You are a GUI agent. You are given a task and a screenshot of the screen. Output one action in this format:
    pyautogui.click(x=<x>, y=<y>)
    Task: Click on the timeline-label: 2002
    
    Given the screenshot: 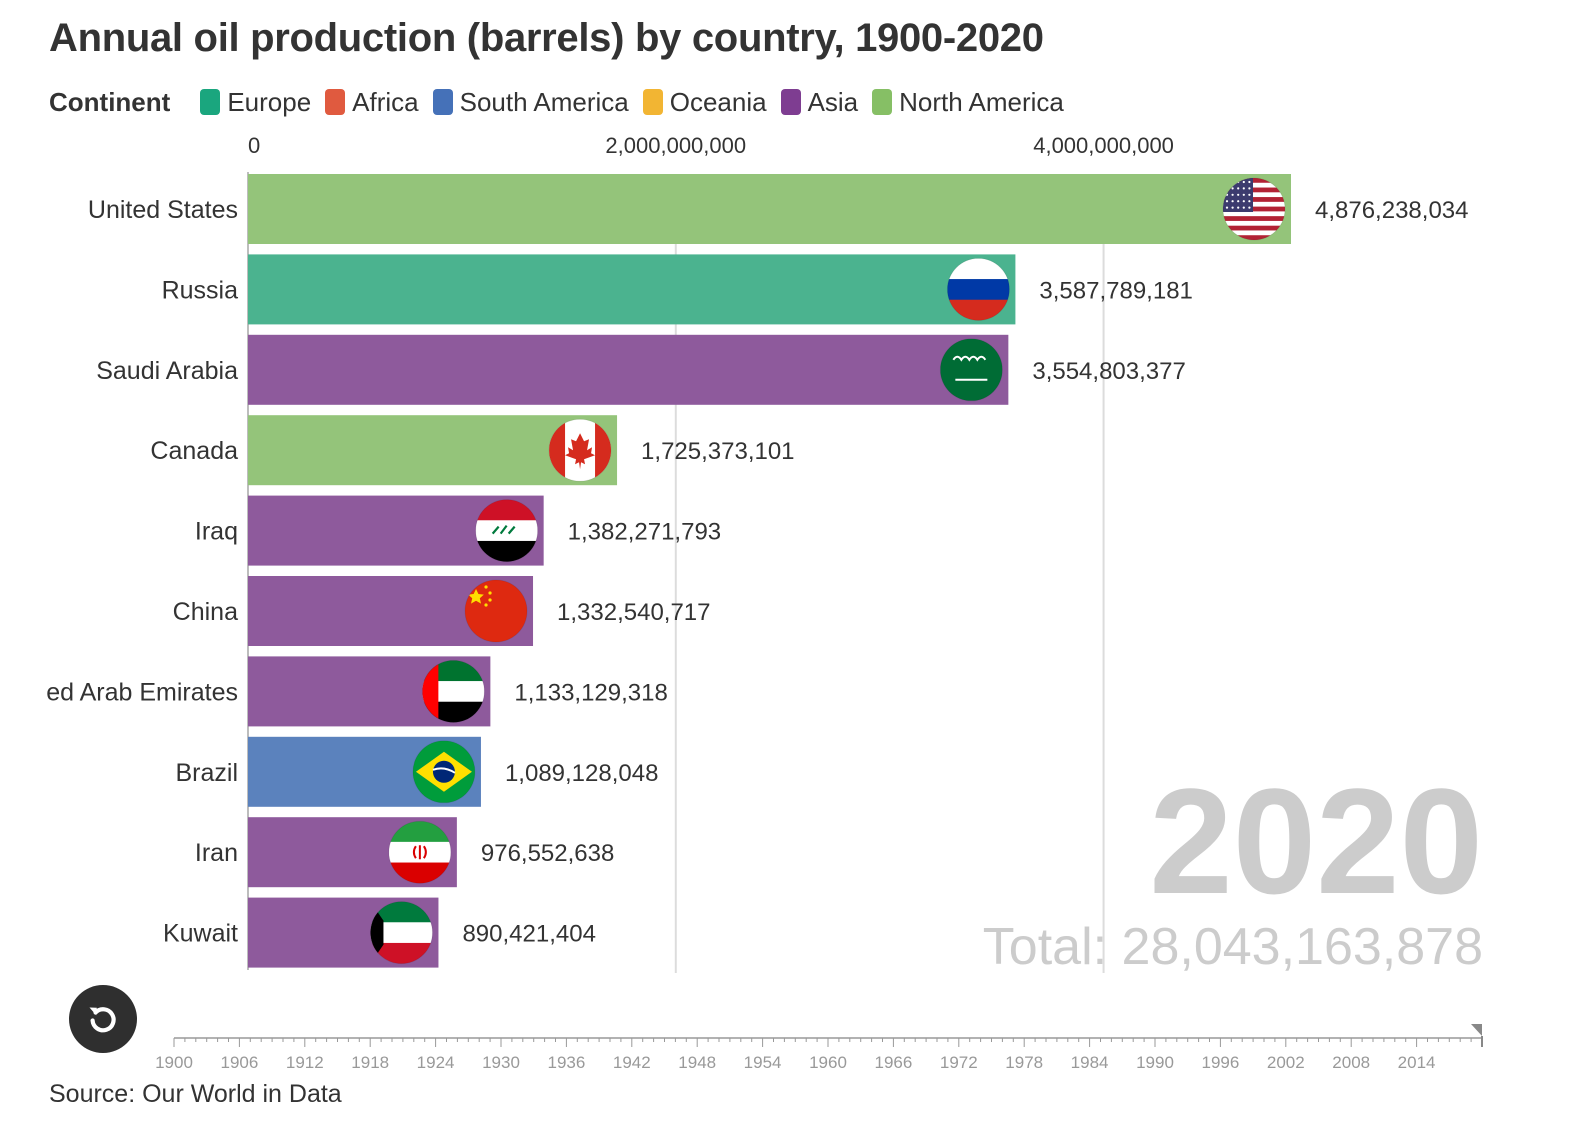 What is the action you would take?
    pyautogui.click(x=1286, y=1062)
    